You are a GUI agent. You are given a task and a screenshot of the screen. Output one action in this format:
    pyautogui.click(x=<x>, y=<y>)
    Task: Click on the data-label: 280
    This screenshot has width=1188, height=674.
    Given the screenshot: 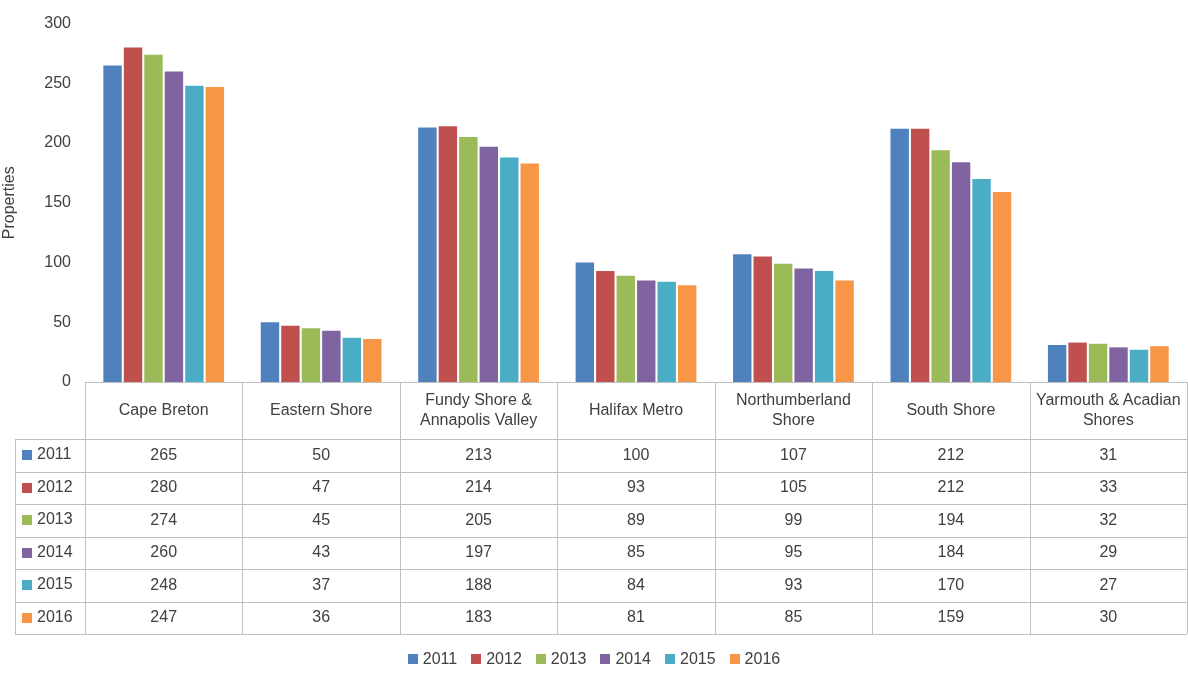 What is the action you would take?
    pyautogui.click(x=164, y=487)
    